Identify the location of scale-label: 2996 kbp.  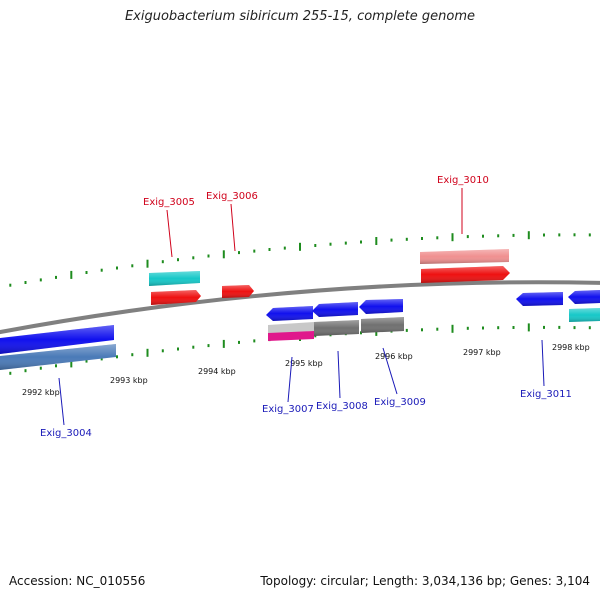
(394, 356).